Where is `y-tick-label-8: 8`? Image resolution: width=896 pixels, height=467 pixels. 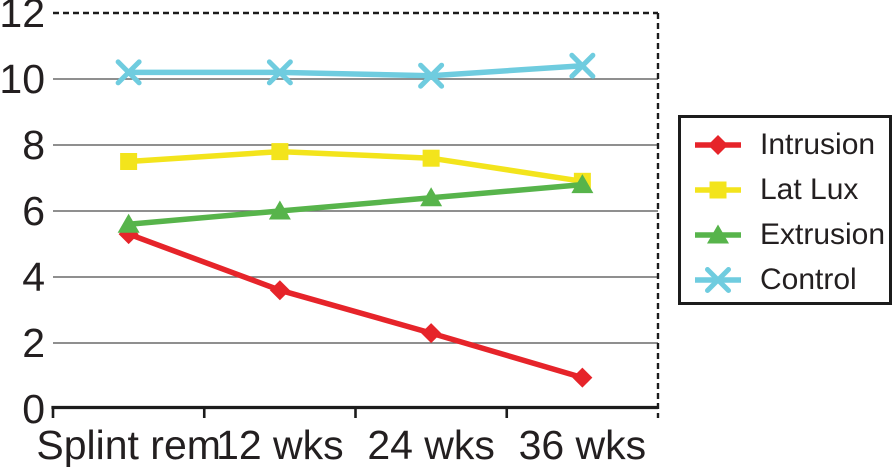
y-tick-label-8: 8 is located at coordinates (33, 145).